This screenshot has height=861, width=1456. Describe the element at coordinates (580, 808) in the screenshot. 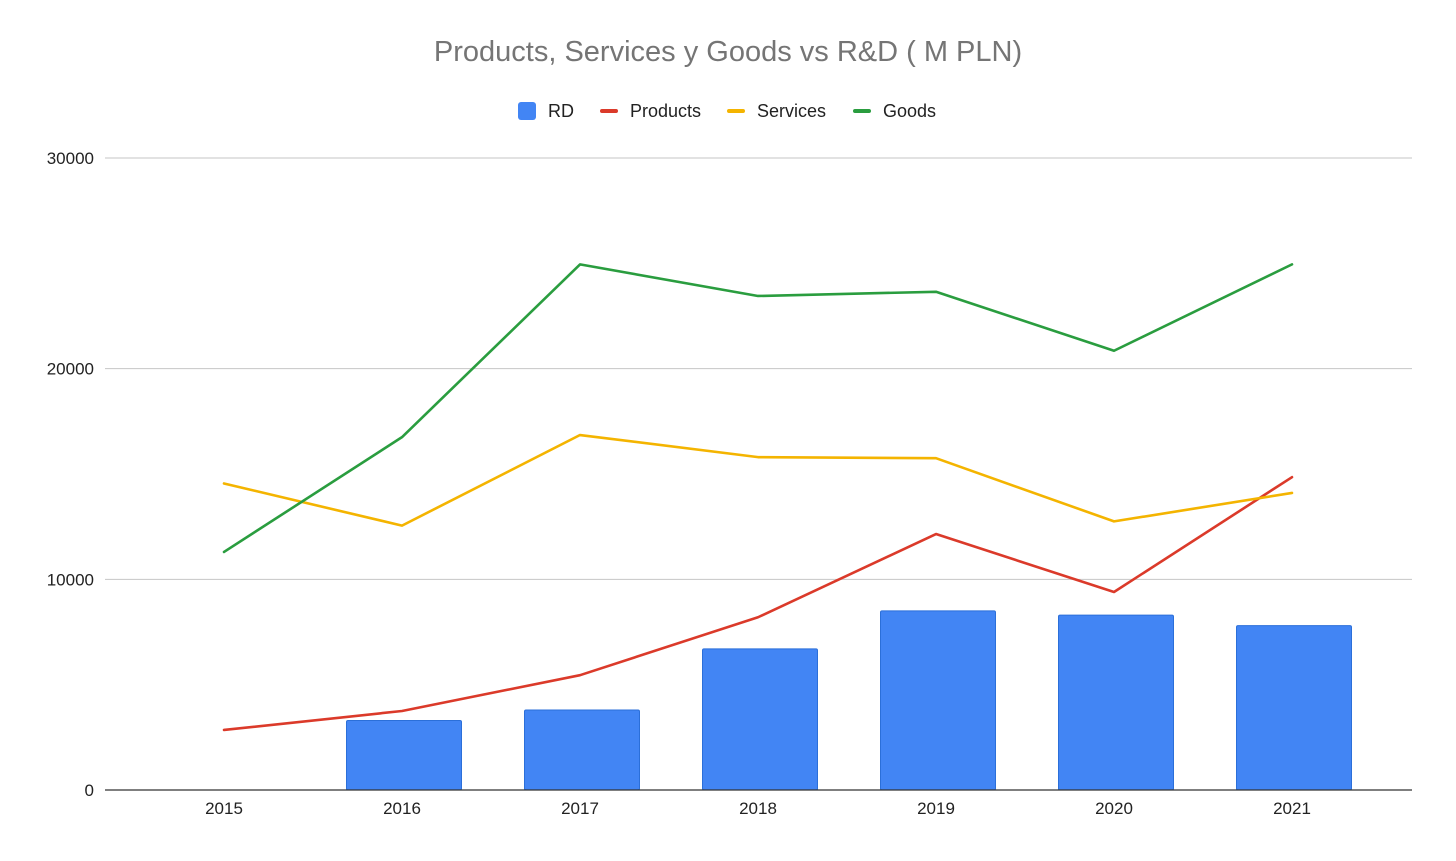

I see `x-tick-label: 2017` at that location.